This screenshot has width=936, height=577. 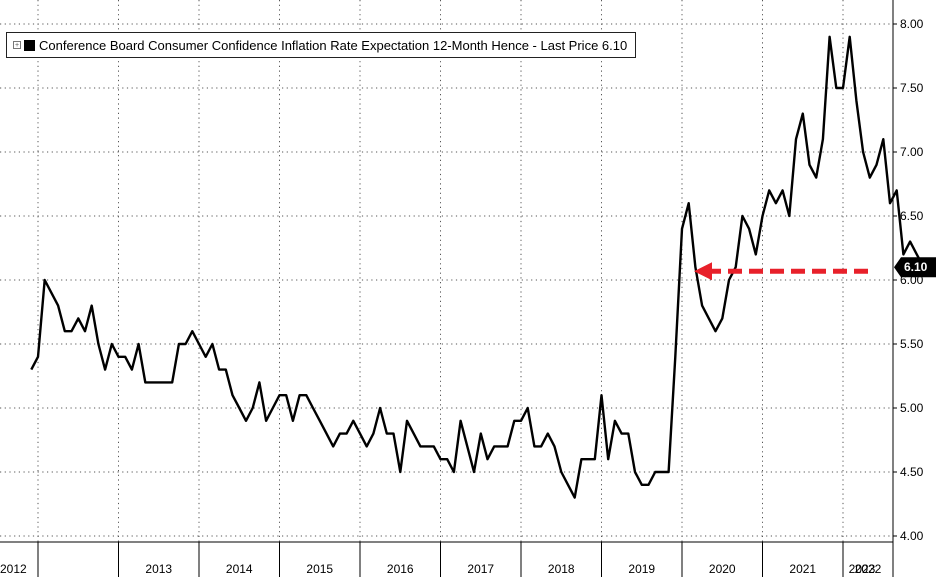 What do you see at coordinates (17, 45) in the screenshot?
I see `legend-toggle-icon: +` at bounding box center [17, 45].